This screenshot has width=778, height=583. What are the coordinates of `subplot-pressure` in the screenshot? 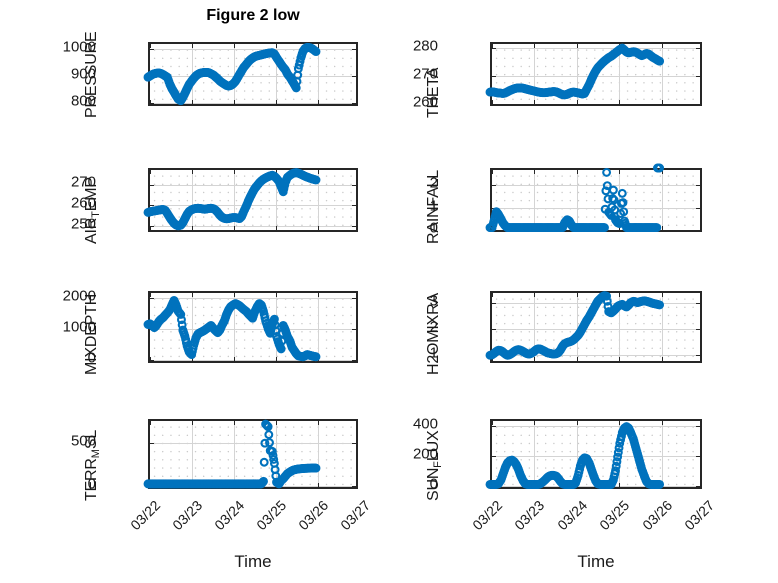 It's located at (250, 74).